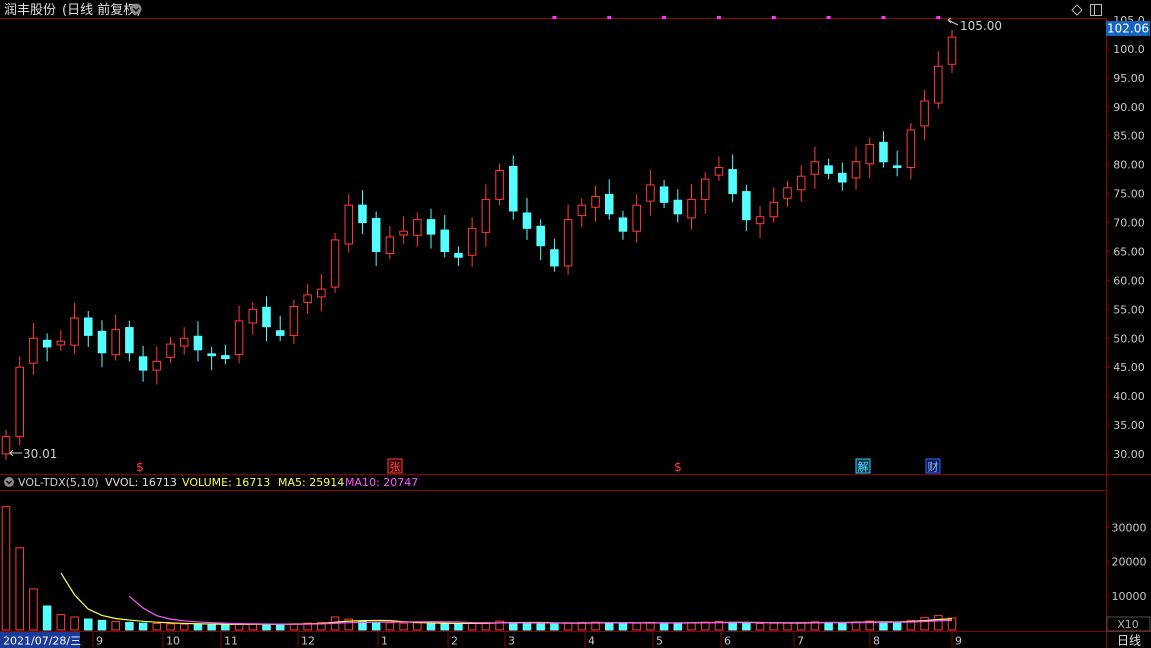  I want to click on event-marker-2: 张, so click(395, 466).